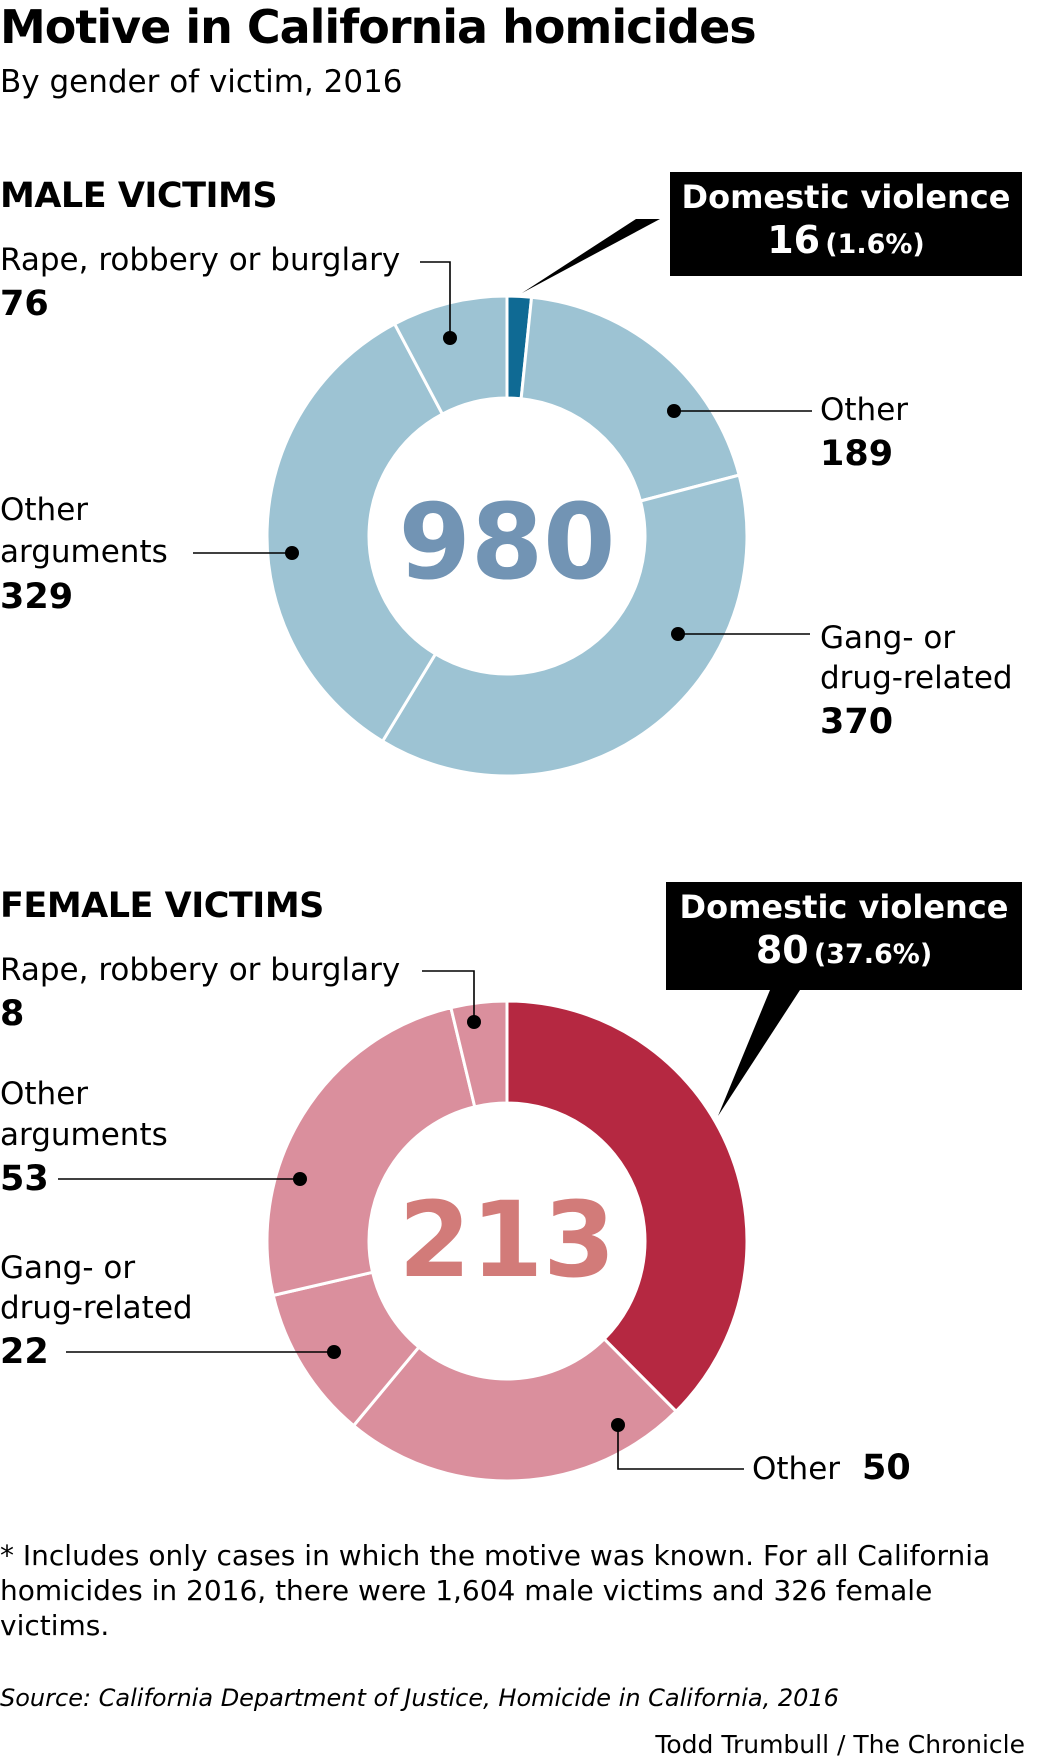 This screenshot has width=1037, height=1763. What do you see at coordinates (506, 542) in the screenshot?
I see `male-total-value: 980` at bounding box center [506, 542].